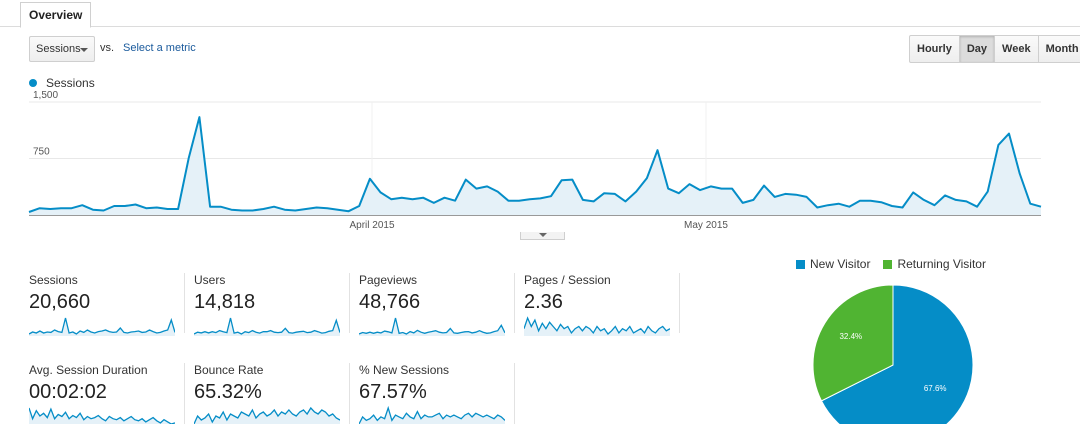  What do you see at coordinates (540, 14) in the screenshot?
I see `tab-bar: Overview` at bounding box center [540, 14].